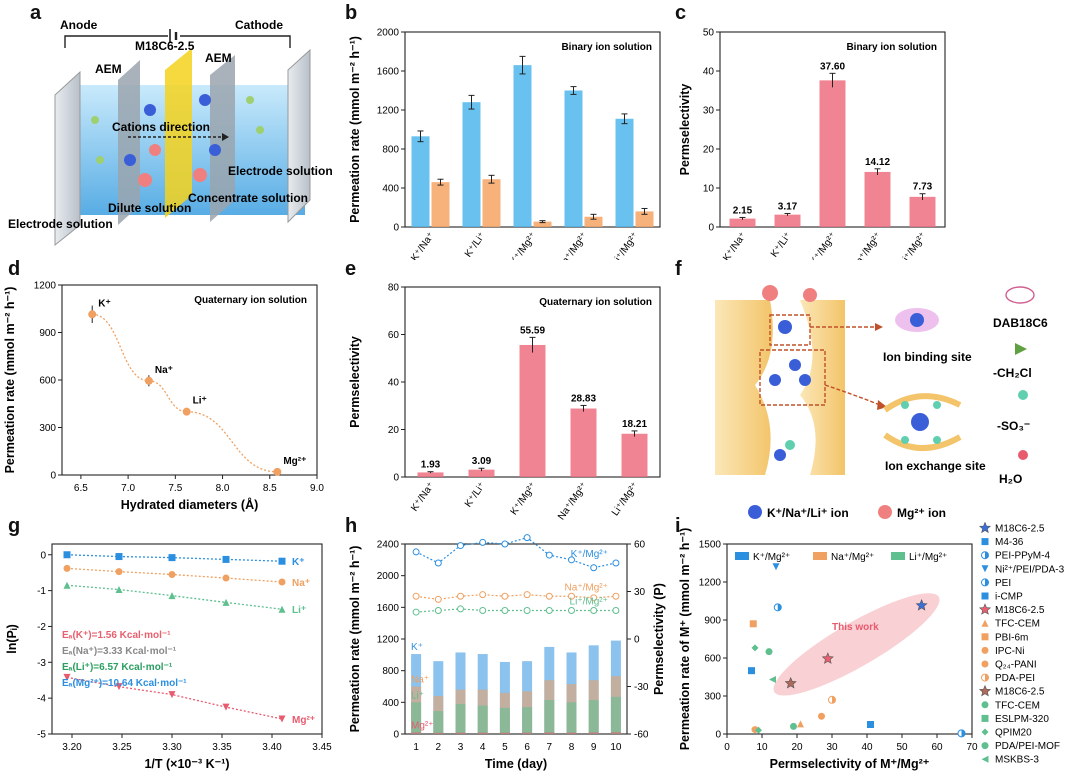  What do you see at coordinates (987, 555) in the screenshot?
I see `legend-marker-fill` at bounding box center [987, 555].